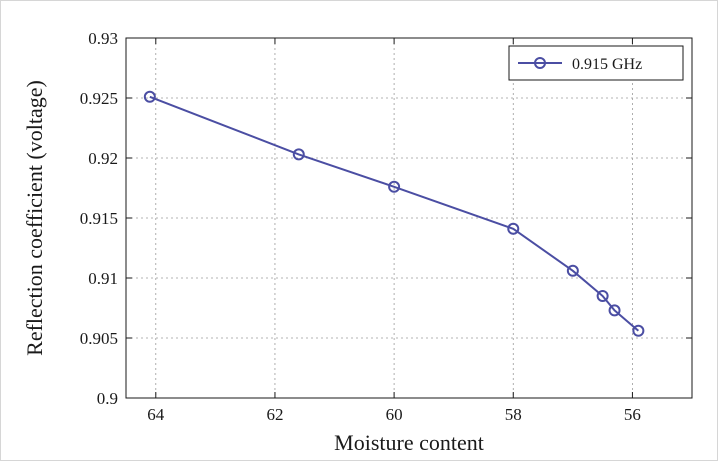  Describe the element at coordinates (34, 218) in the screenshot. I see `y-axis-title: Reflection coefficient (voltage)` at that location.